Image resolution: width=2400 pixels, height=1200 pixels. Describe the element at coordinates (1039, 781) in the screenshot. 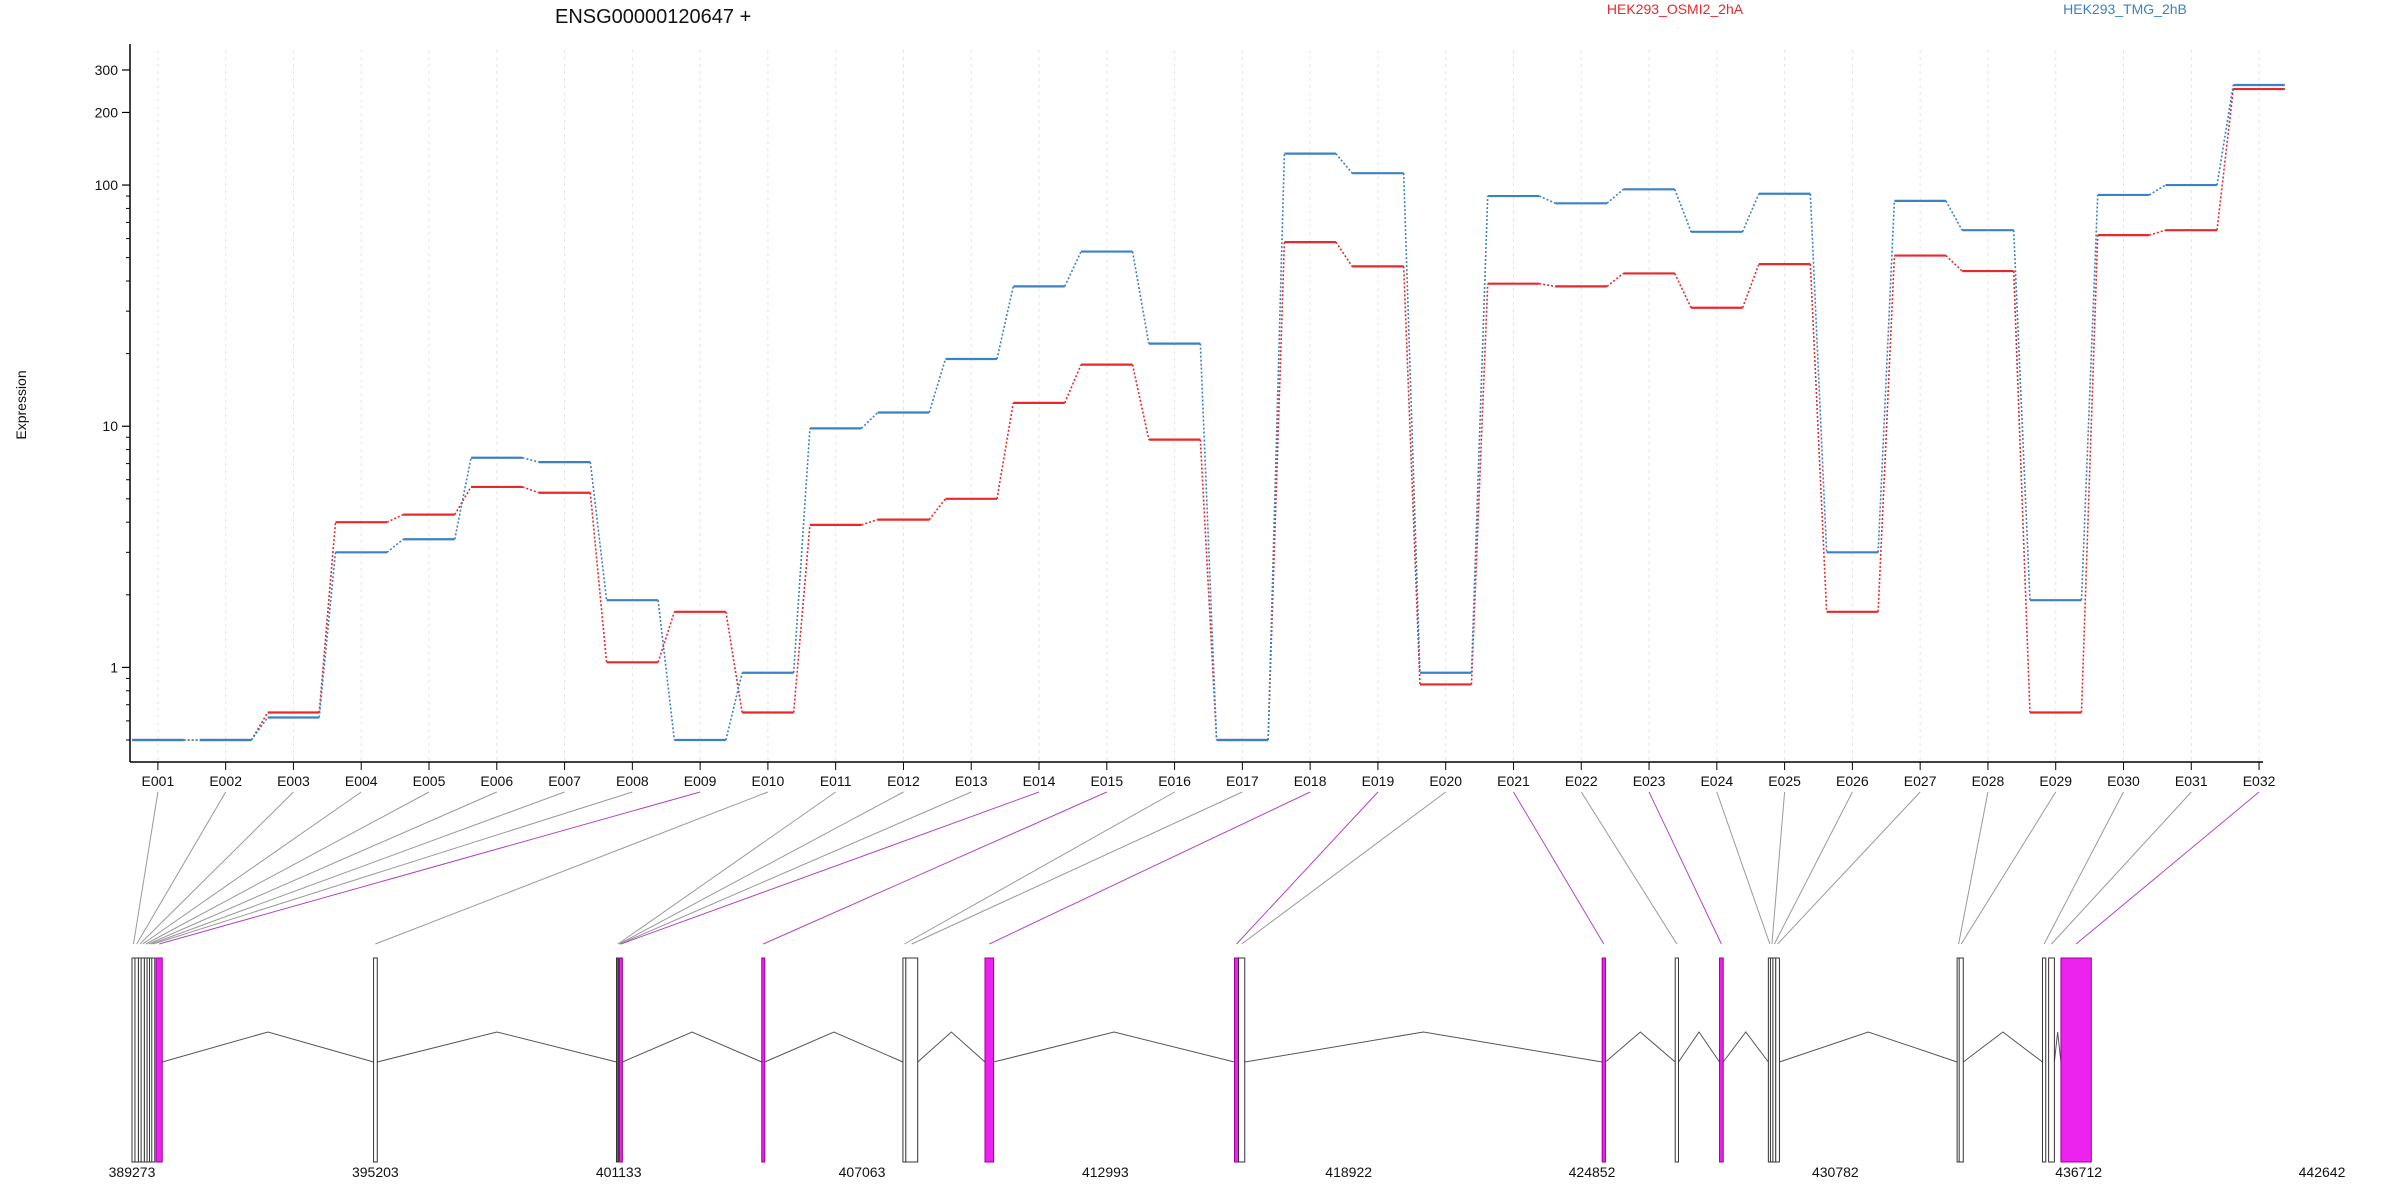

I see `x-tick-label: E014` at that location.